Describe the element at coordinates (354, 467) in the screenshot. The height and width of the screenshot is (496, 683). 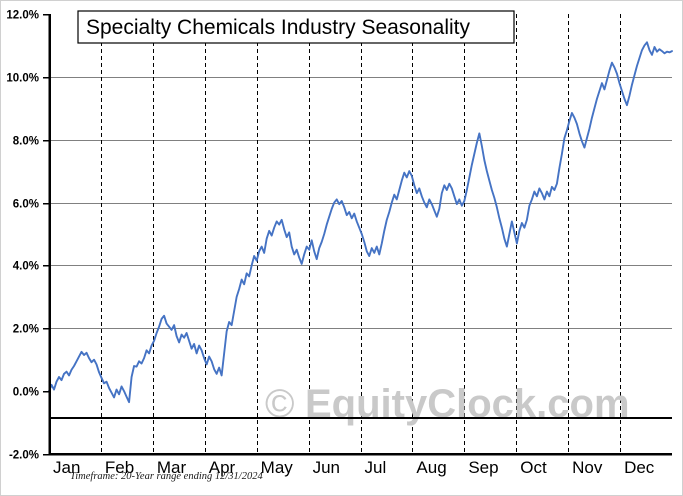
I see `x-axis-tick-labels: Jan Feb Mar Apr May Jun Jul Aug Sep Oct Nov Dec` at that location.